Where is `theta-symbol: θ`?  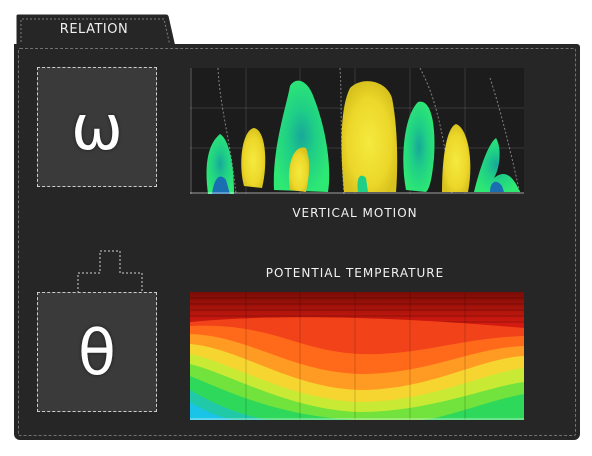 theta-symbol: θ is located at coordinates (97, 352).